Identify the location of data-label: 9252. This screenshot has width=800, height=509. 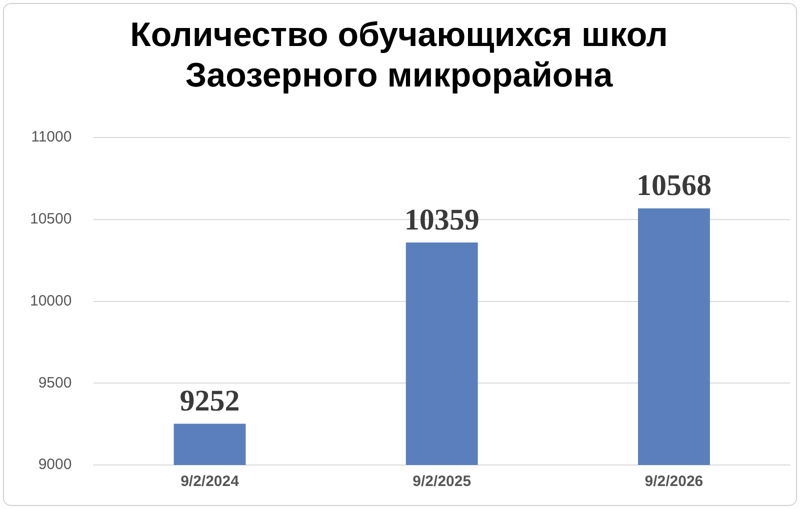
(210, 401).